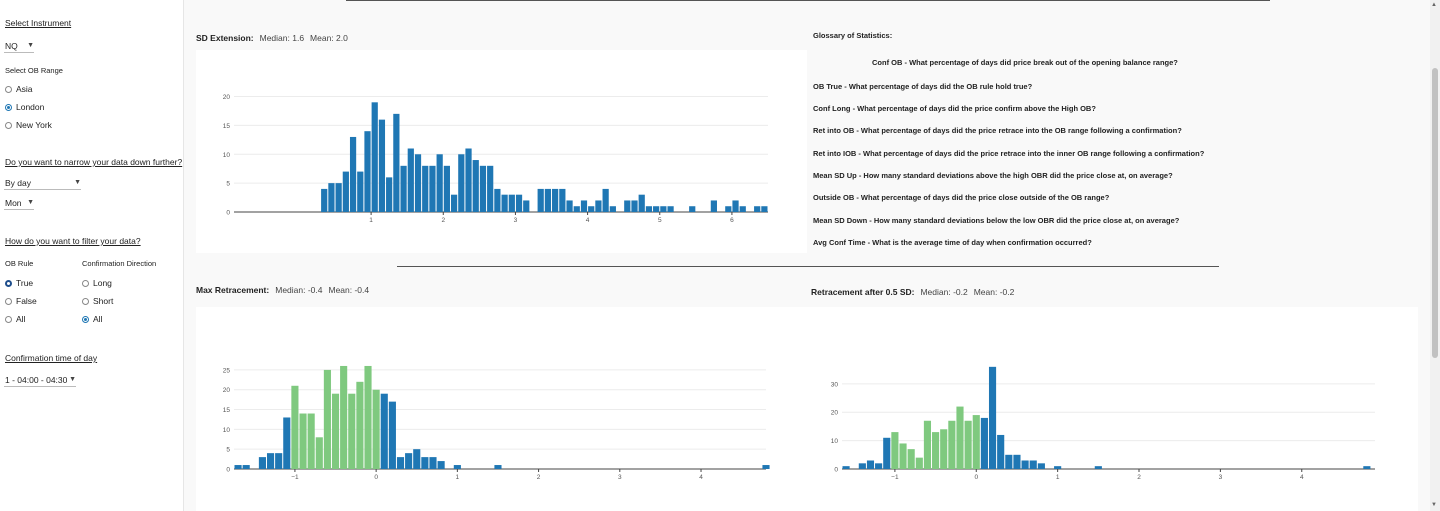 This screenshot has width=1440, height=511. I want to click on ob-range-asia: Asia, so click(19, 89).